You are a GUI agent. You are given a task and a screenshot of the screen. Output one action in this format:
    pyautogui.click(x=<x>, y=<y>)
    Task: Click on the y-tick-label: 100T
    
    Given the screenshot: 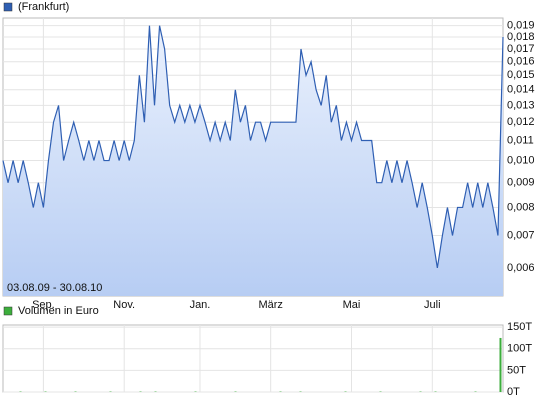 What is the action you would take?
    pyautogui.click(x=519, y=349)
    